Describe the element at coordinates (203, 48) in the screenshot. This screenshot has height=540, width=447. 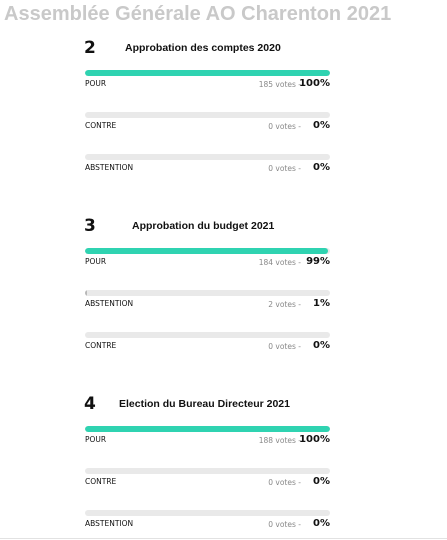
I see `resolution-title: Approbation des comptes 2020` at that location.